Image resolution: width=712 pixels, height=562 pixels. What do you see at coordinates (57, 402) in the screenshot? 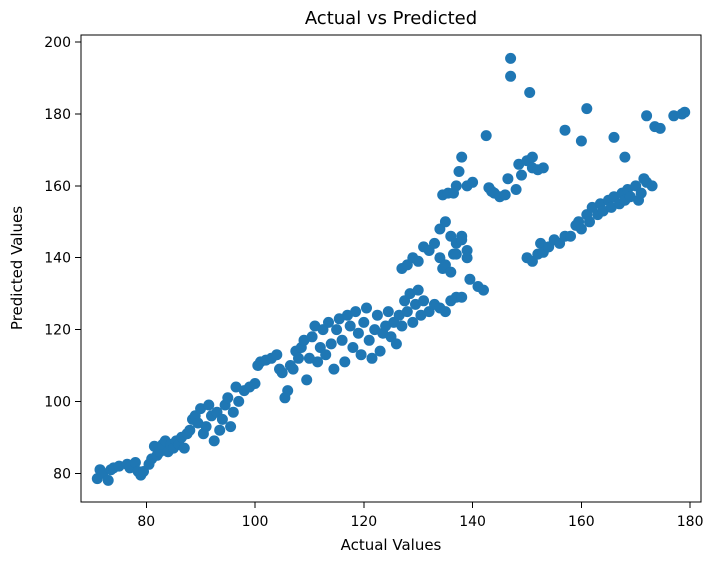
I see `y-tick-label: 100` at bounding box center [57, 402].